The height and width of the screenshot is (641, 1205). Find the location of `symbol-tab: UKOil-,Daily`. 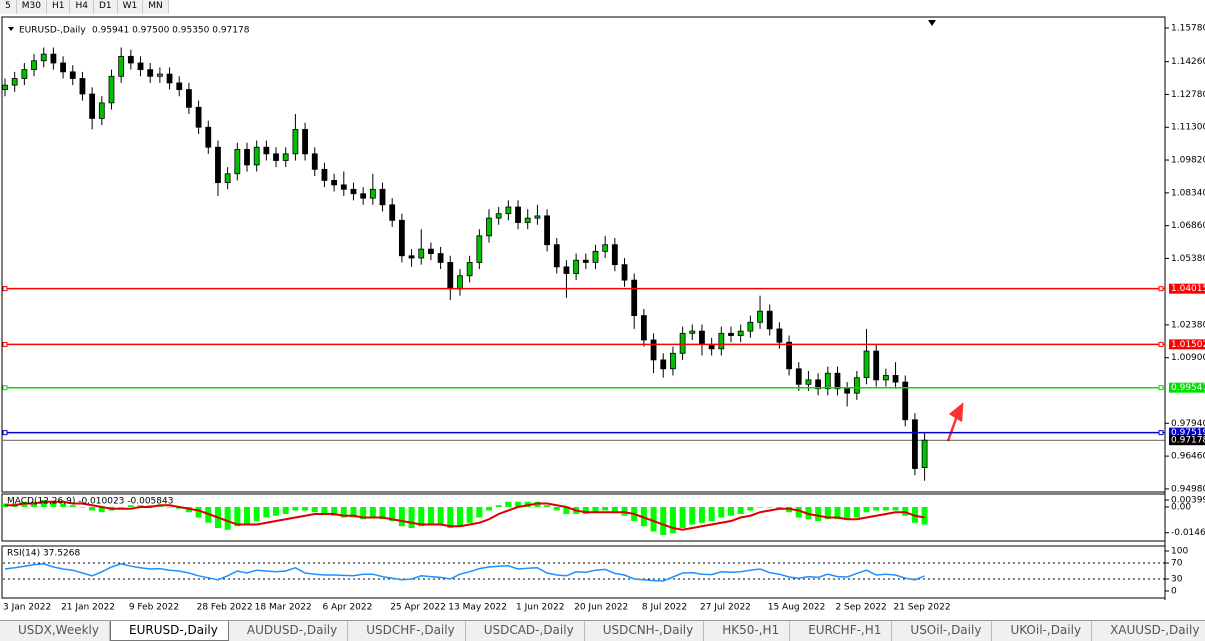

symbol-tab: UKOil-,Daily is located at coordinates (1042, 631).